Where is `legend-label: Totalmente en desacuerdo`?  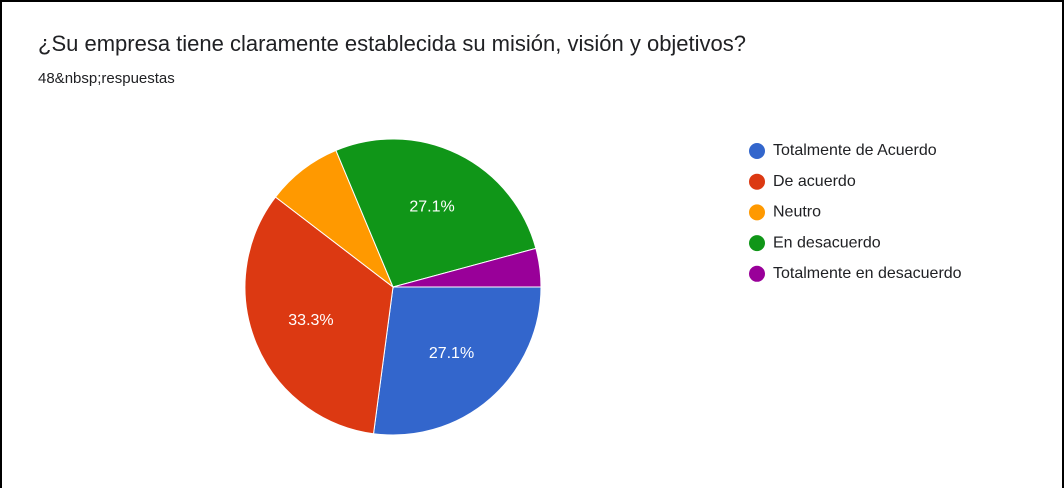
legend-label: Totalmente en desacuerdo is located at coordinates (867, 273).